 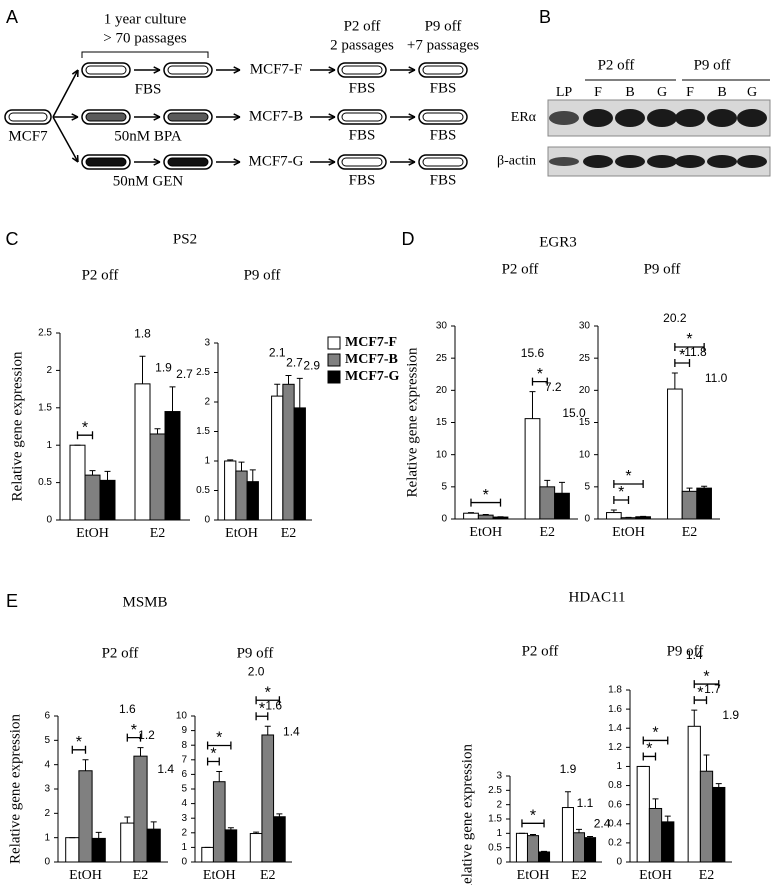 I want to click on y-tick-label: 9, so click(x=184, y=730).